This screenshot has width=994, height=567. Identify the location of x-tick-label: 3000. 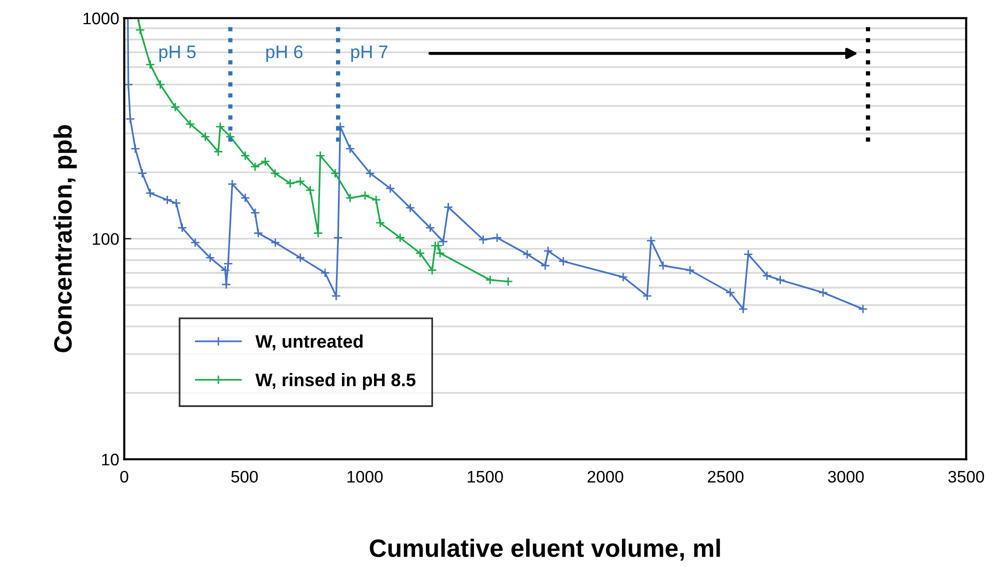
(846, 476).